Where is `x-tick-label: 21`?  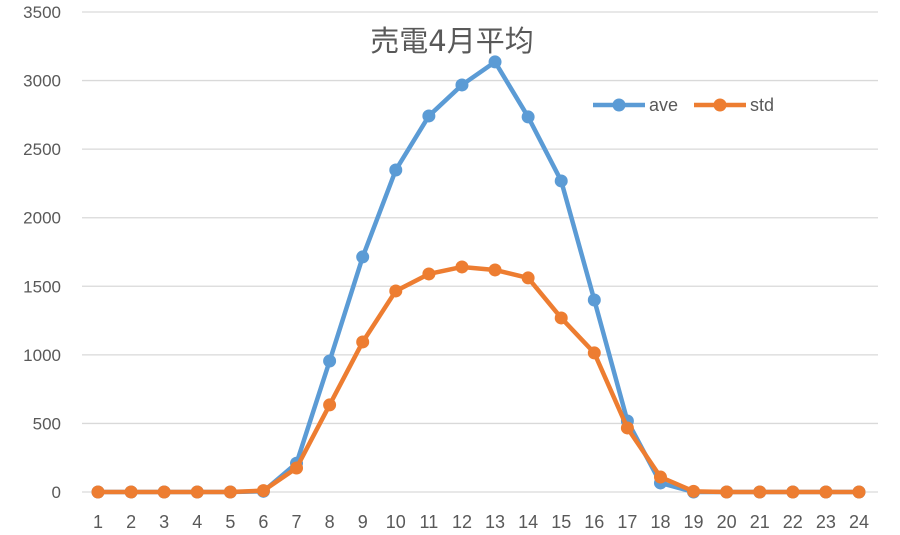 x-tick-label: 21 is located at coordinates (760, 522).